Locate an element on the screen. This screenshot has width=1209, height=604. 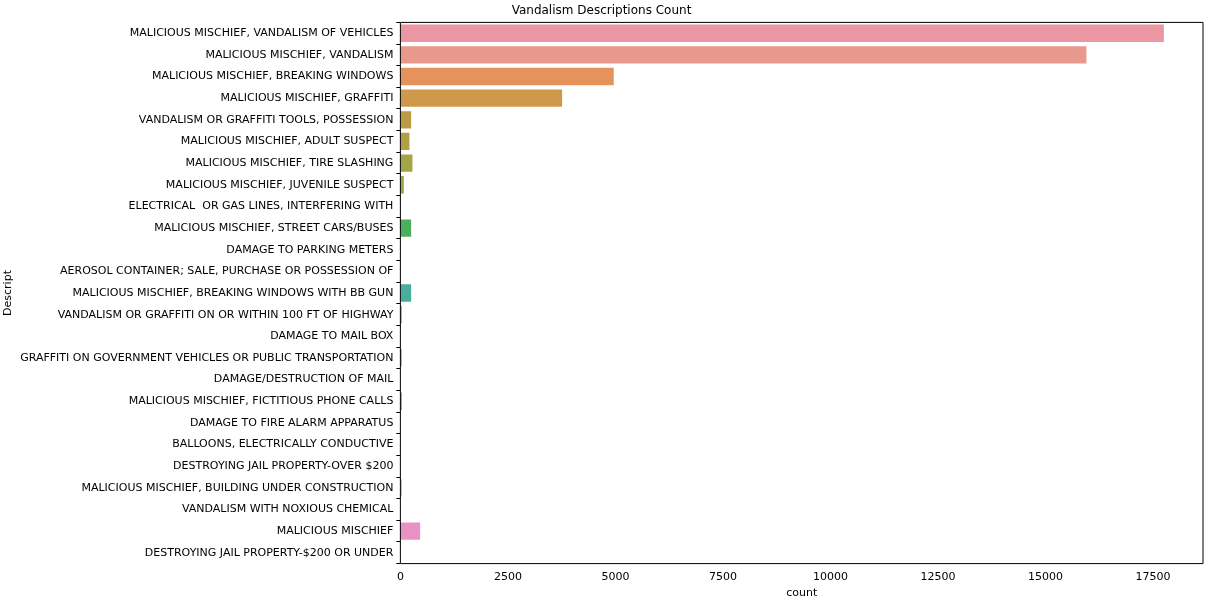
y-tick-label: DAMAGE TO MAIL BOX is located at coordinates (332, 336).